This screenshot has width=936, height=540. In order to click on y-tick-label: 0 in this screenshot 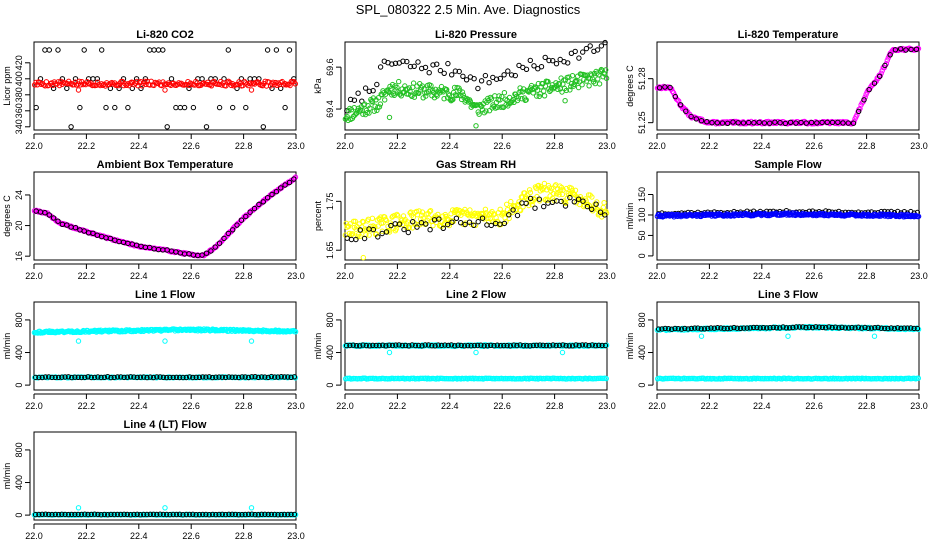, I will do `click(330, 385)`.